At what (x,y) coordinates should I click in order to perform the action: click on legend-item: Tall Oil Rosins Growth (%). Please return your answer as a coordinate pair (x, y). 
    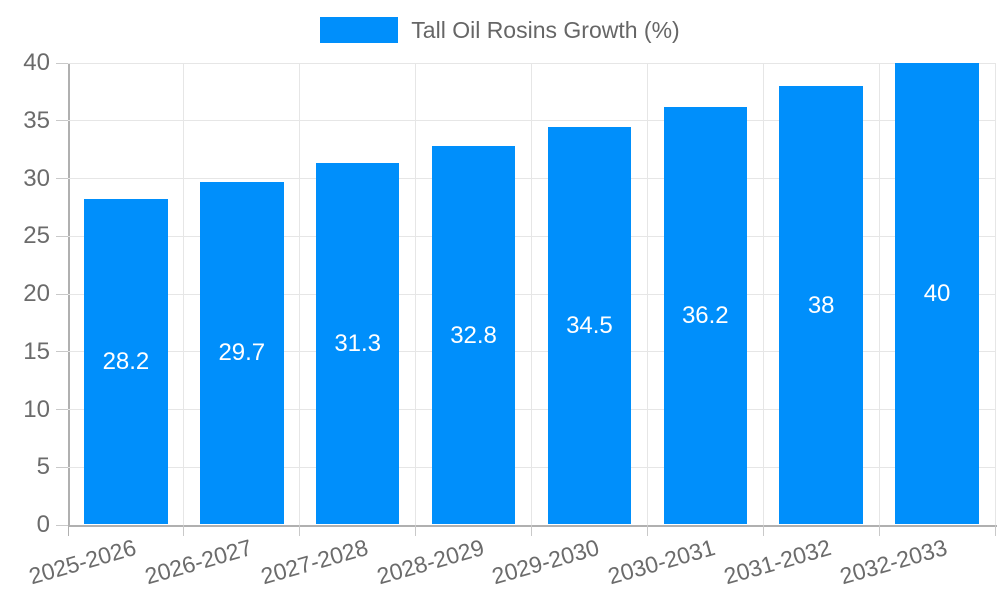
    Looking at the image, I should click on (500, 30).